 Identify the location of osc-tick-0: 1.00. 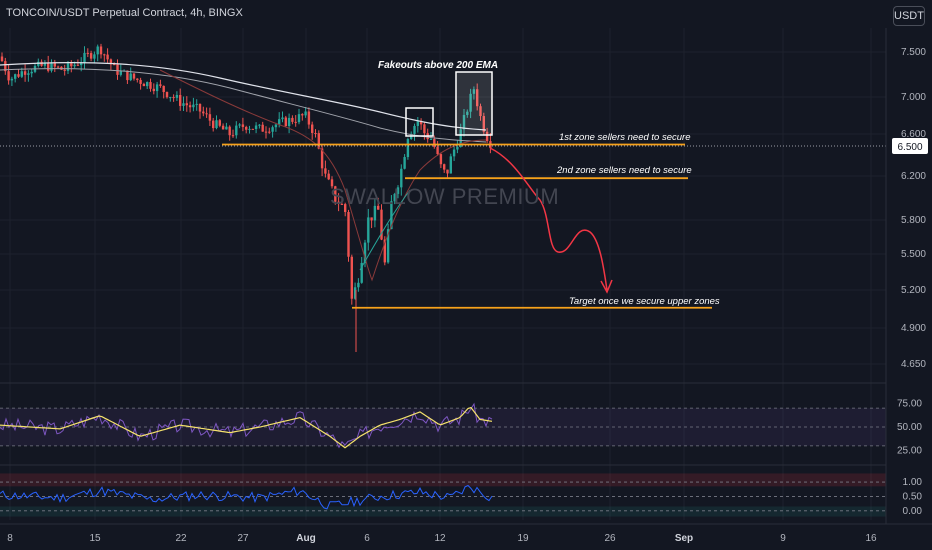
(913, 482).